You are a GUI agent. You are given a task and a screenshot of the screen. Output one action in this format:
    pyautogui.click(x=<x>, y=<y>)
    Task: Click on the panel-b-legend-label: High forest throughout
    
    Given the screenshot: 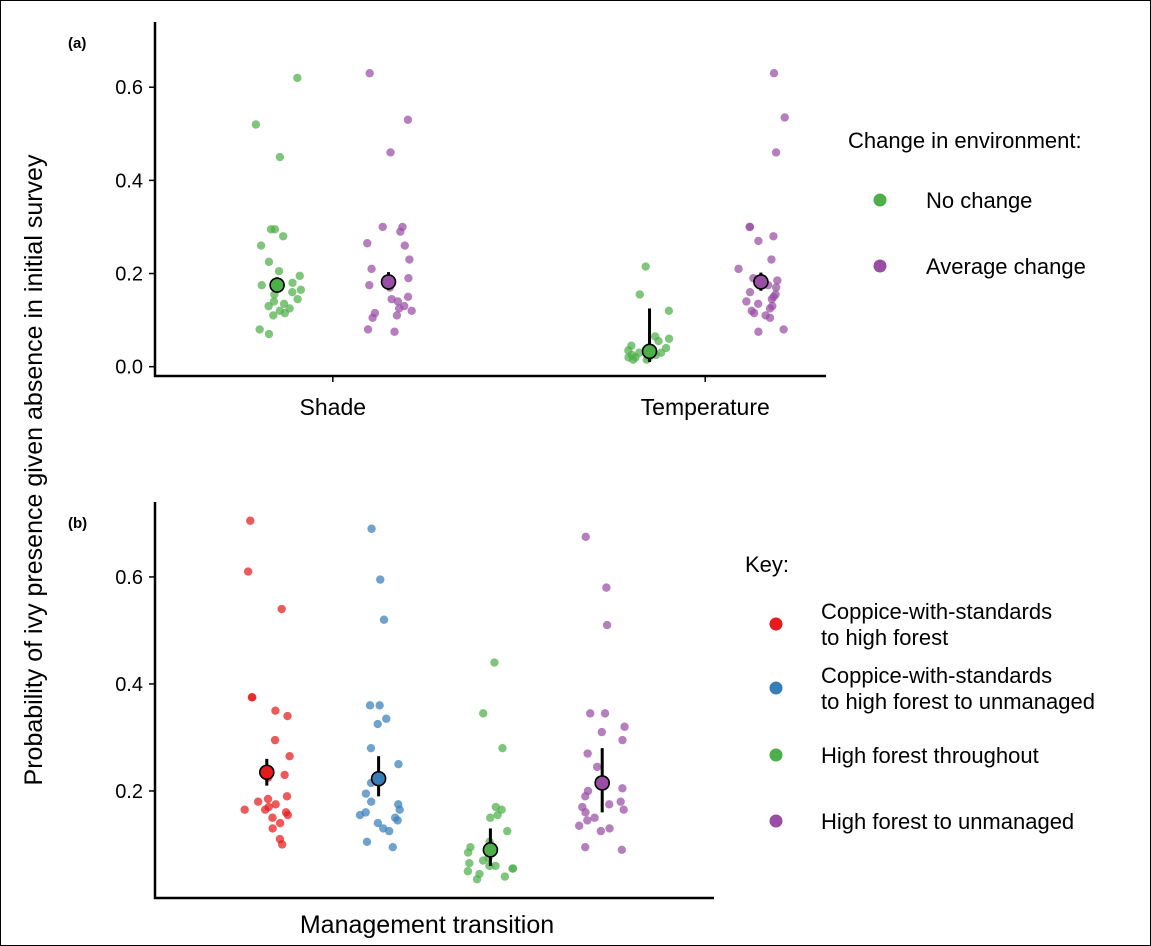 What is the action you would take?
    pyautogui.click(x=930, y=755)
    